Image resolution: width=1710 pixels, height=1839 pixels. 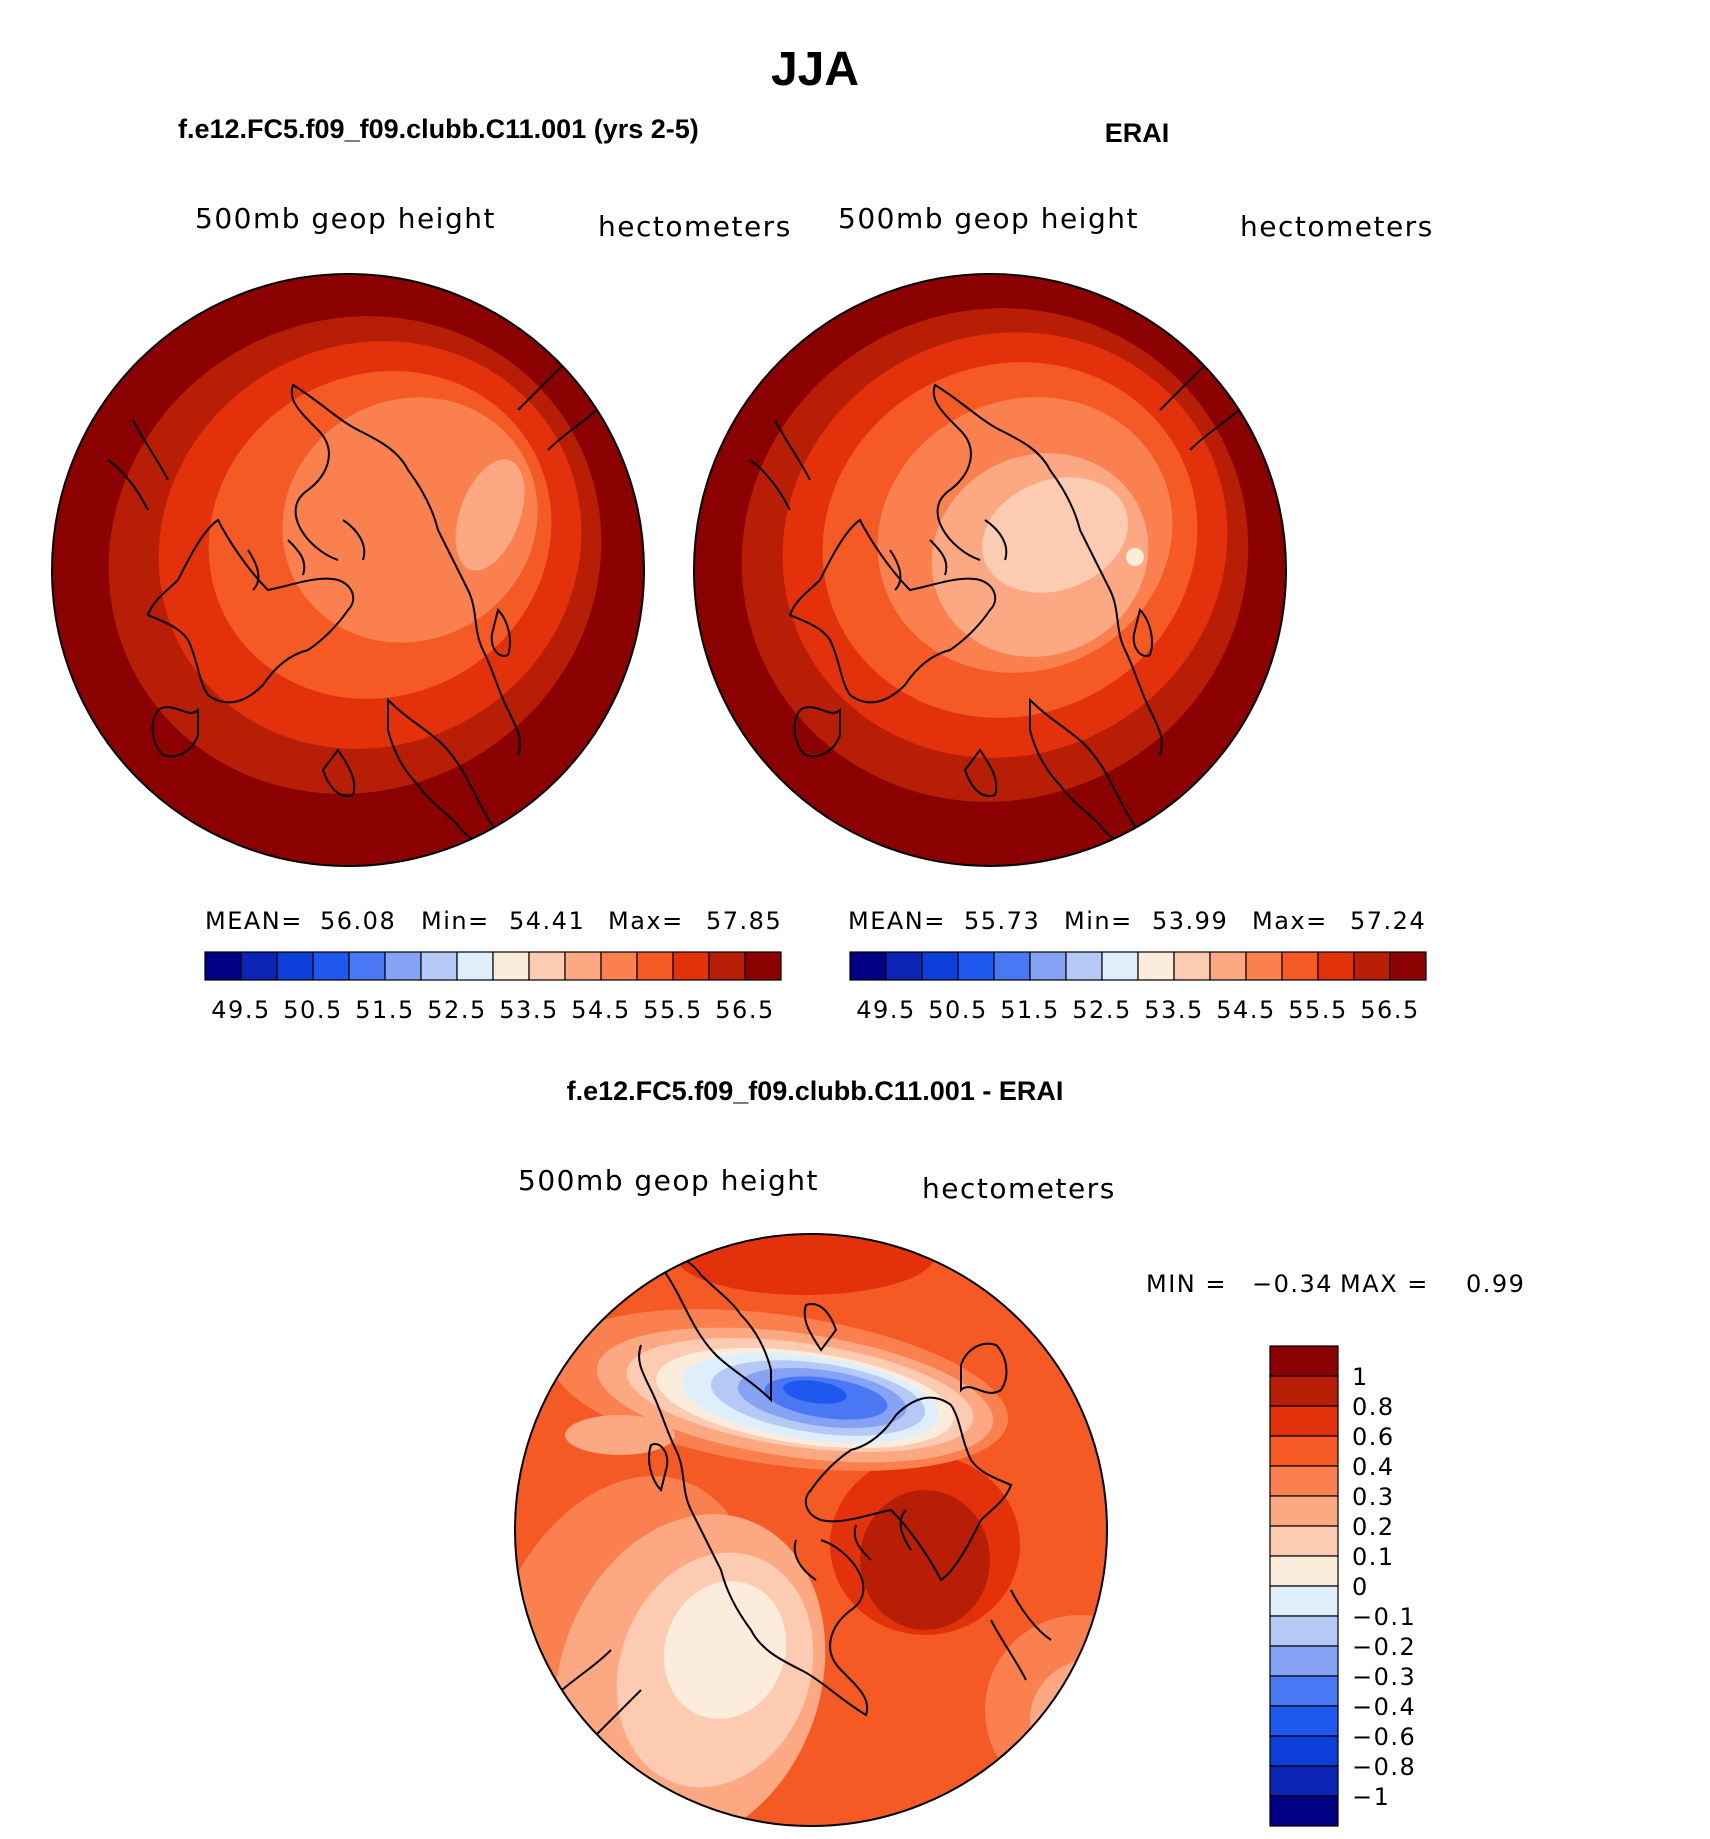 What do you see at coordinates (815, 69) in the screenshot?
I see `page-title: JJA` at bounding box center [815, 69].